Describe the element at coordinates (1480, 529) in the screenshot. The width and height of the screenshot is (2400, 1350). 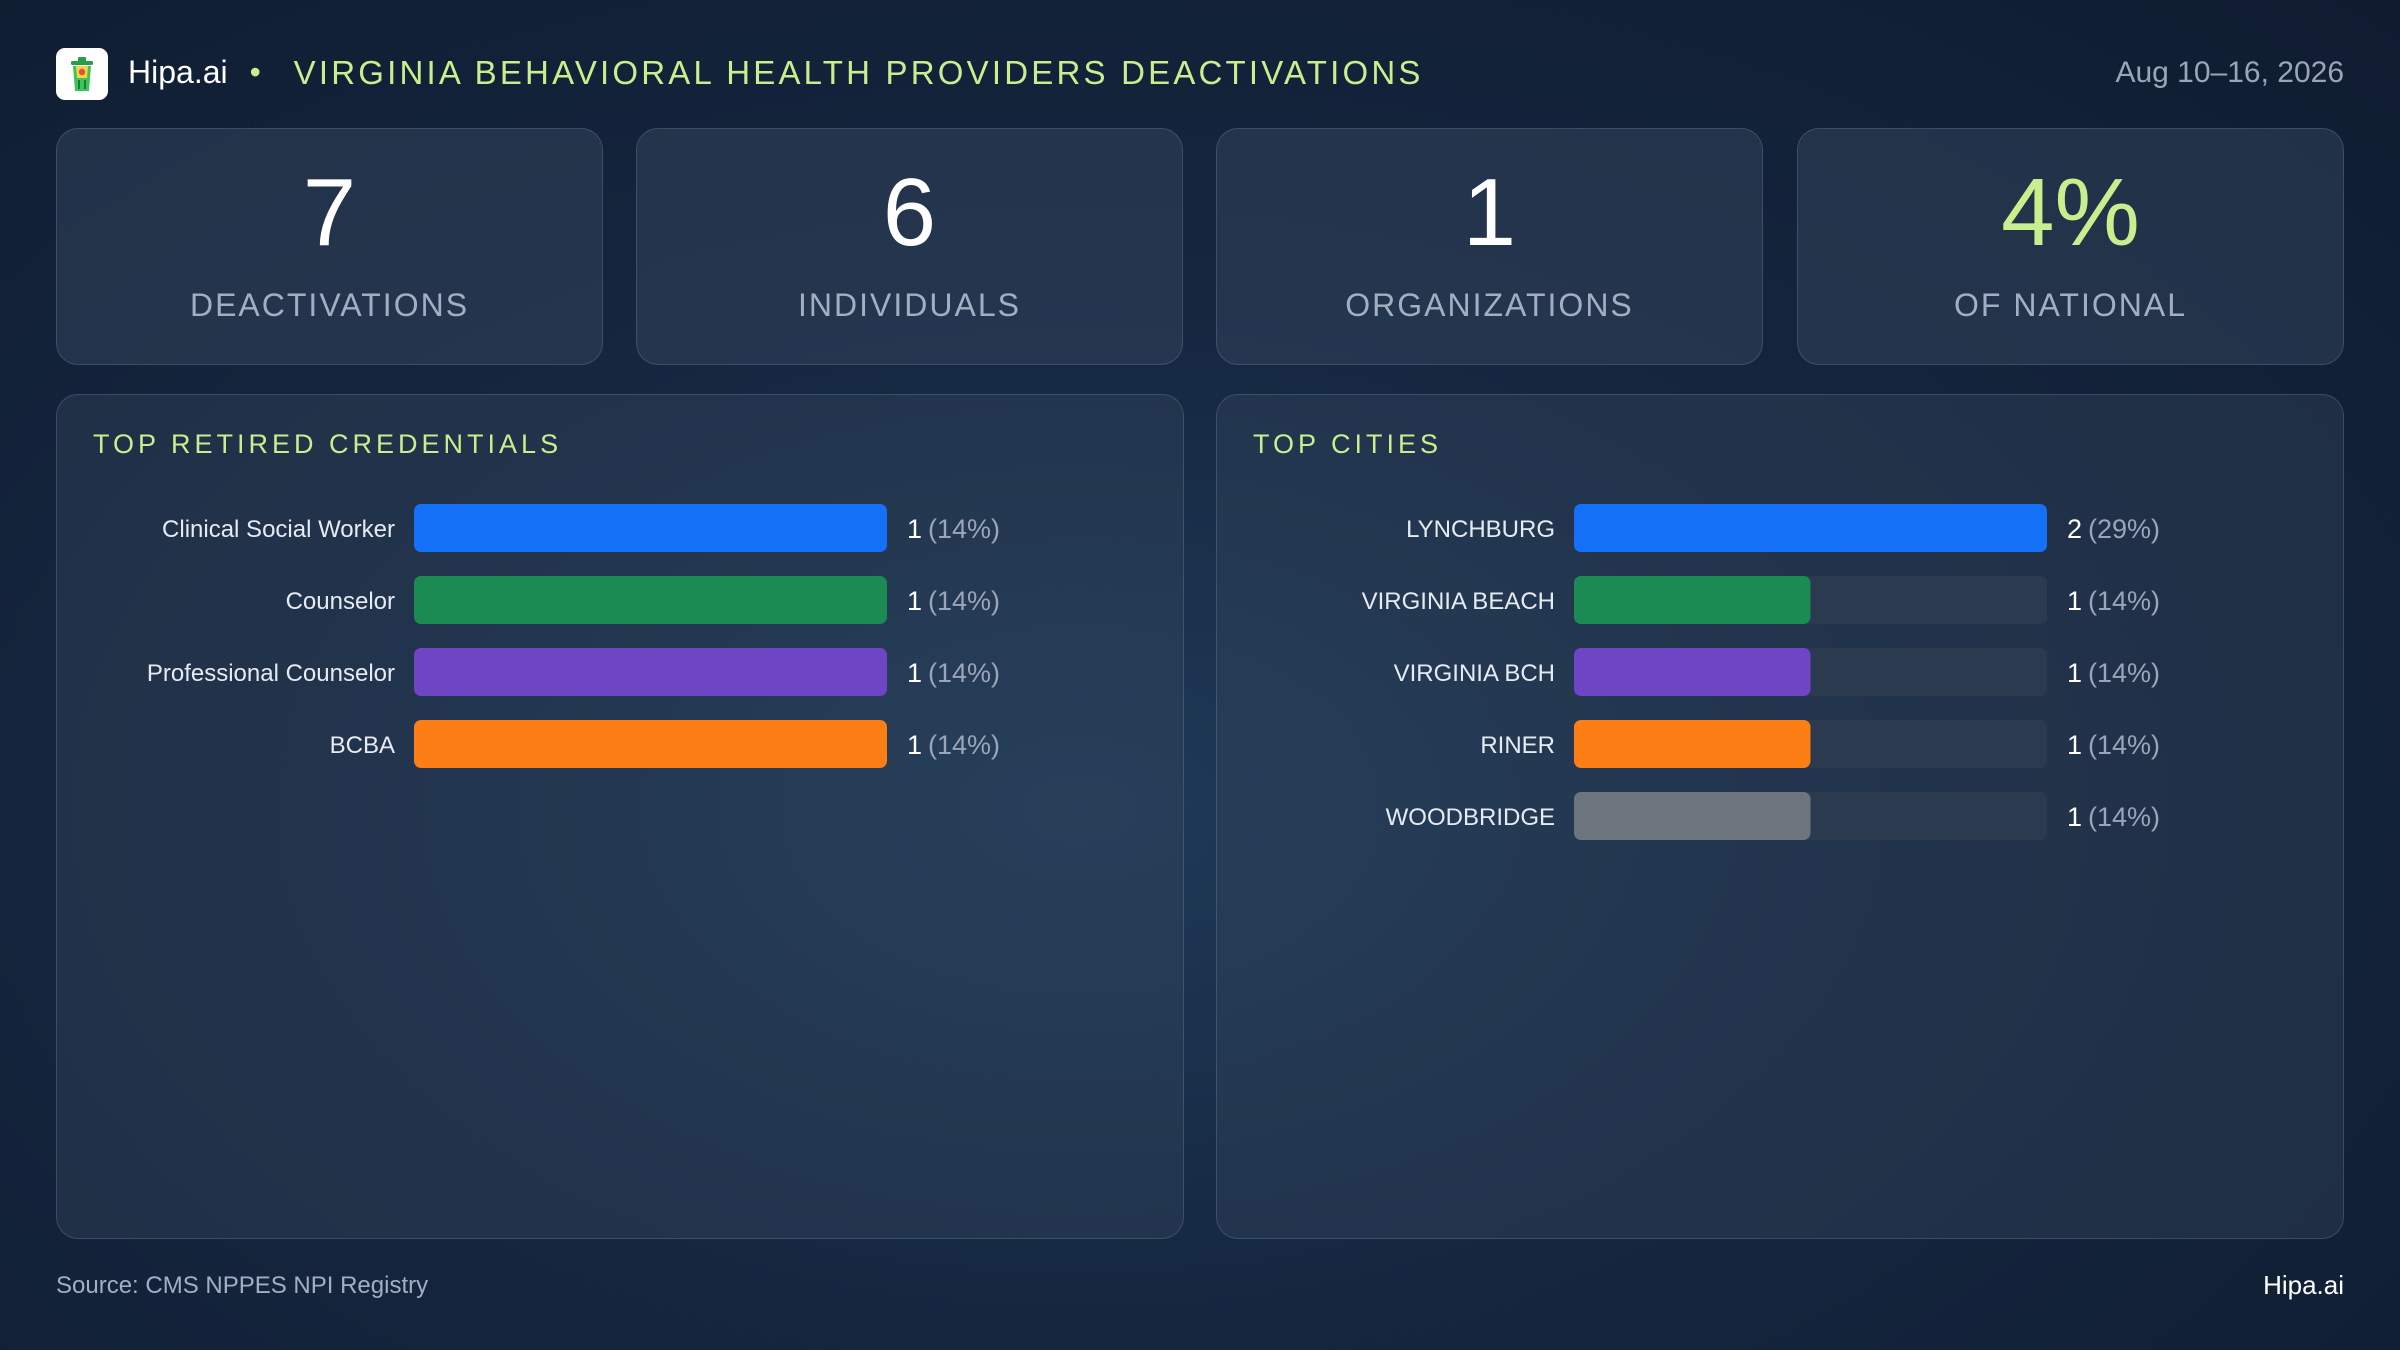
I see `city-category-label: LYNCHBURG` at that location.